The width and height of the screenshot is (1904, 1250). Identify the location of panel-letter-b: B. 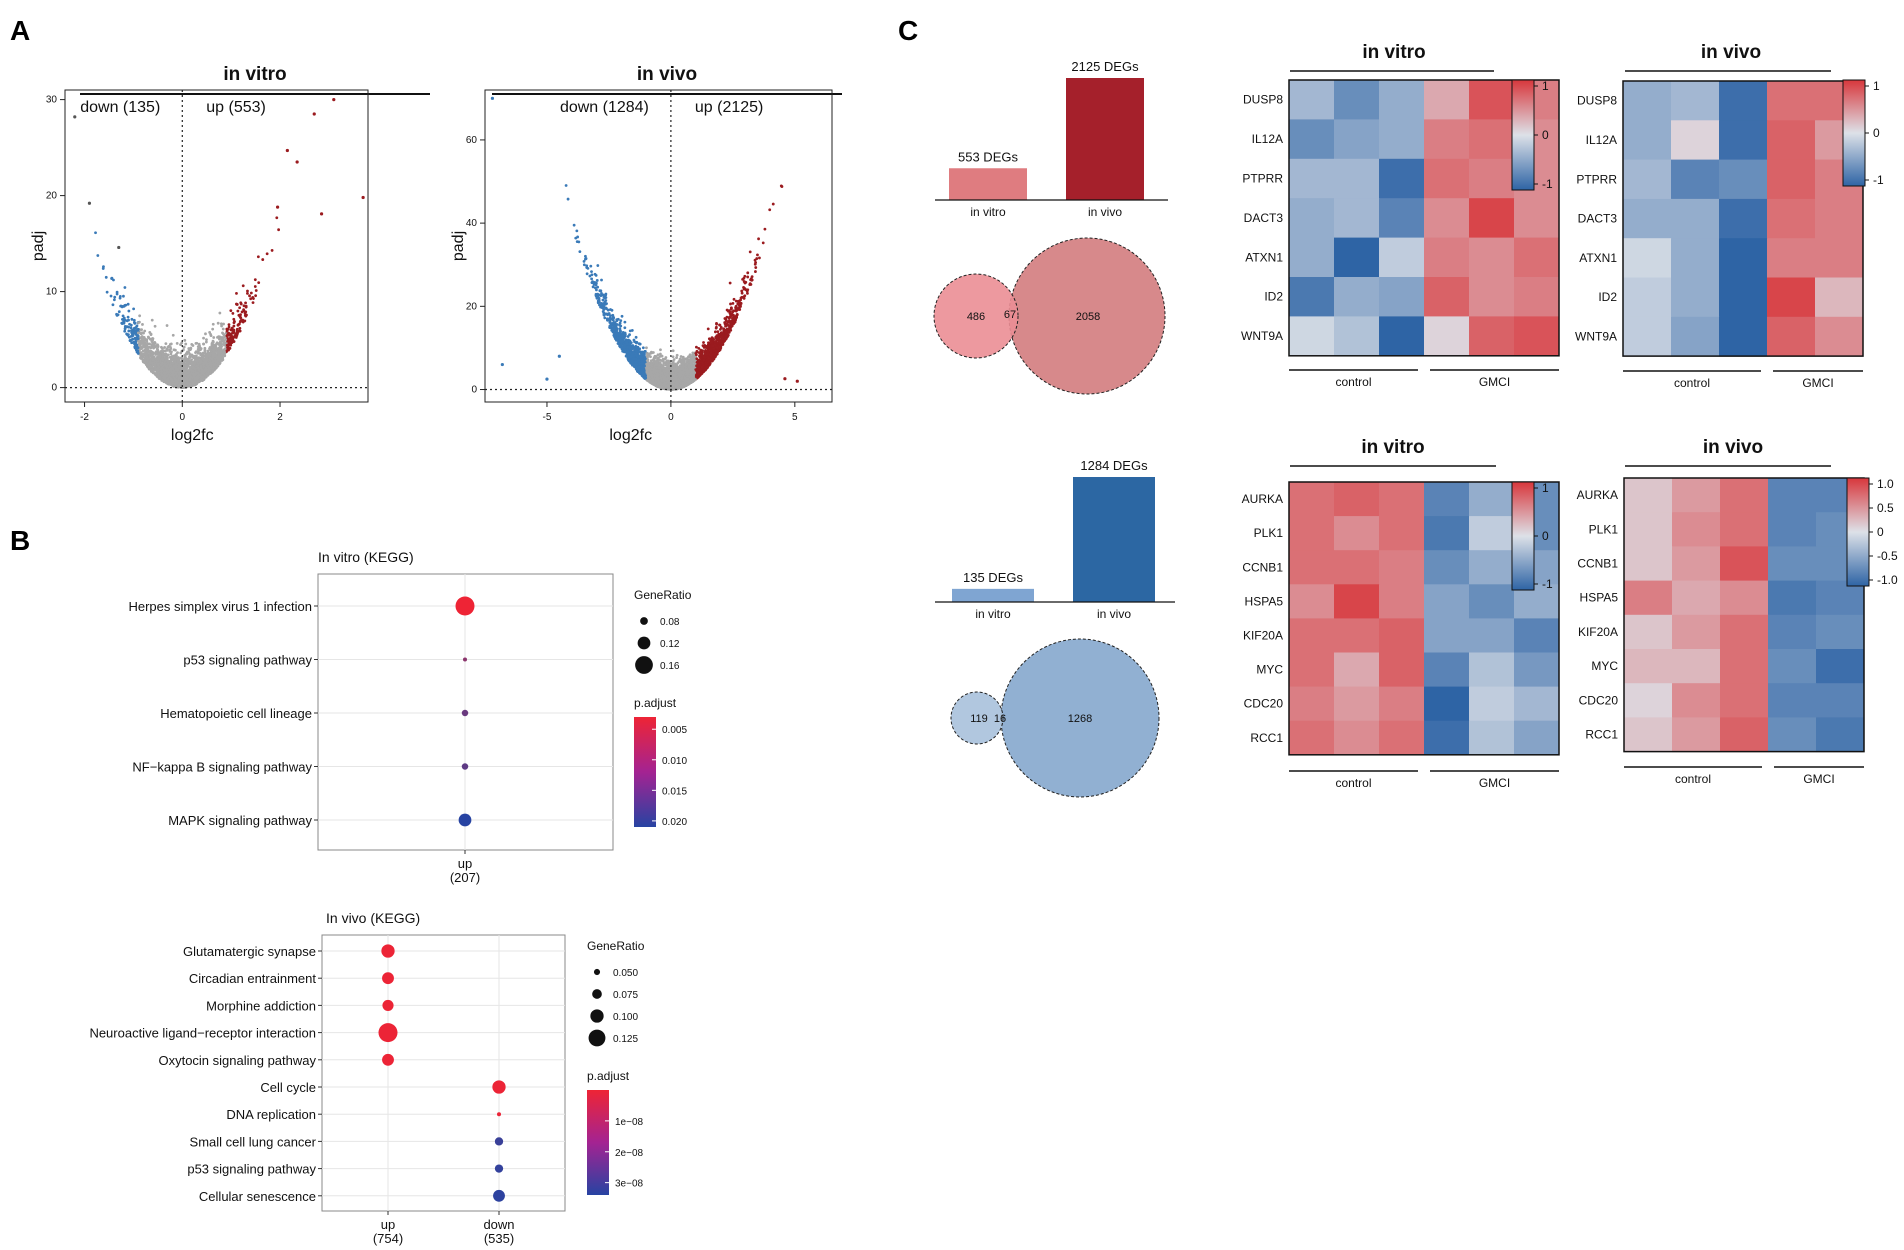
(20, 540).